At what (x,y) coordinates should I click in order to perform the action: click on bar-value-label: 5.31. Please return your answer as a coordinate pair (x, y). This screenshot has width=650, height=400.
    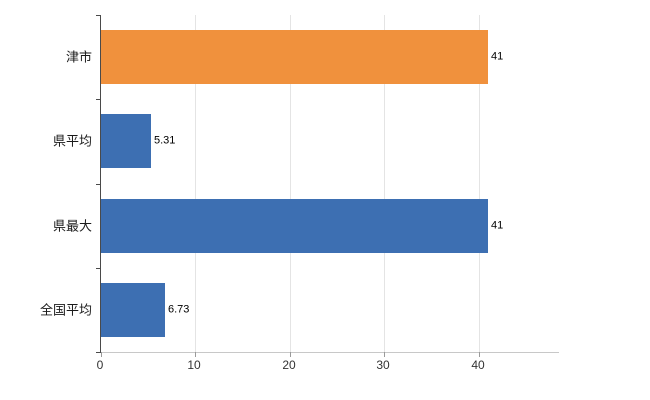
    Looking at the image, I should click on (165, 140).